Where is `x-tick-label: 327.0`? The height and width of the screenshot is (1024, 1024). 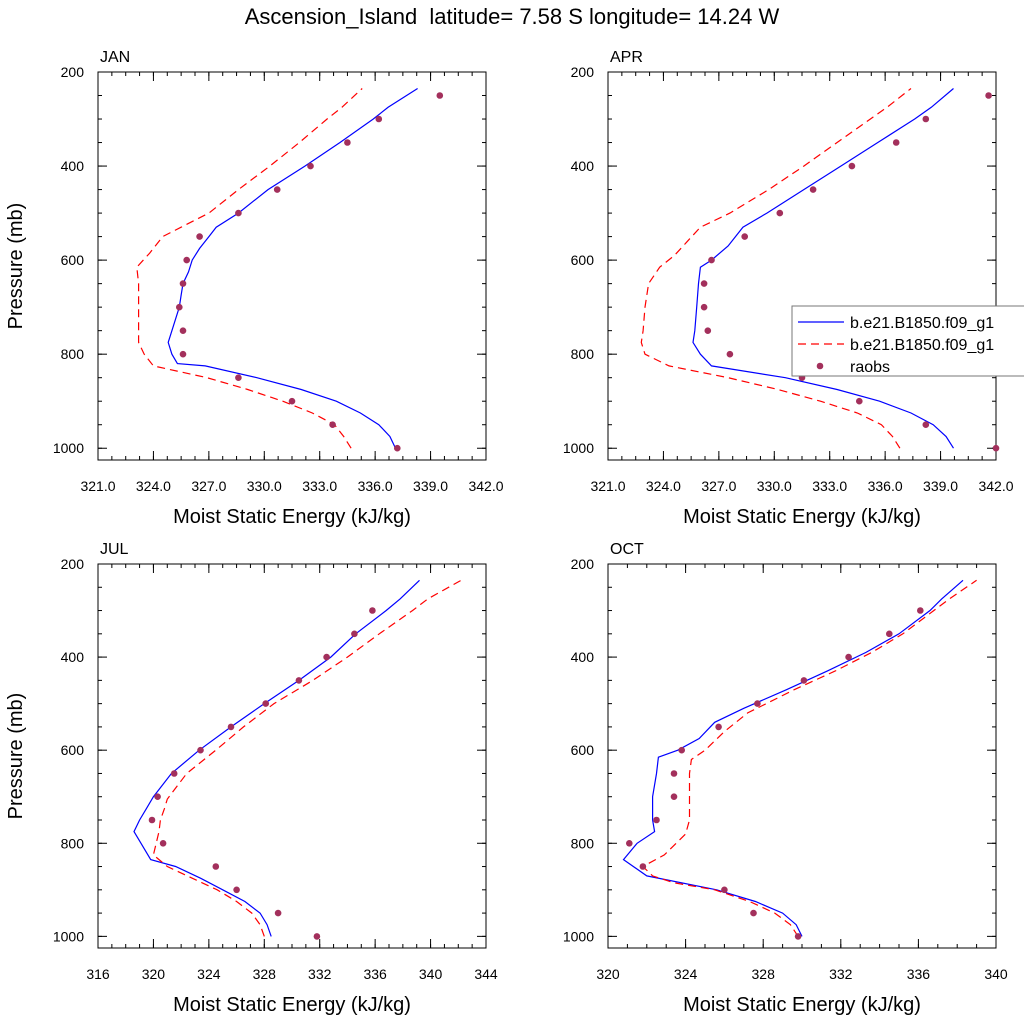
x-tick-label: 327.0 is located at coordinates (718, 486).